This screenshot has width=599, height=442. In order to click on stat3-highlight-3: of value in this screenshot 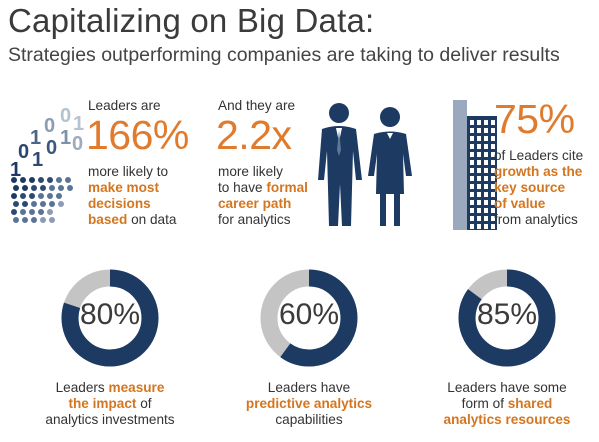, I will do `click(520, 203)`.